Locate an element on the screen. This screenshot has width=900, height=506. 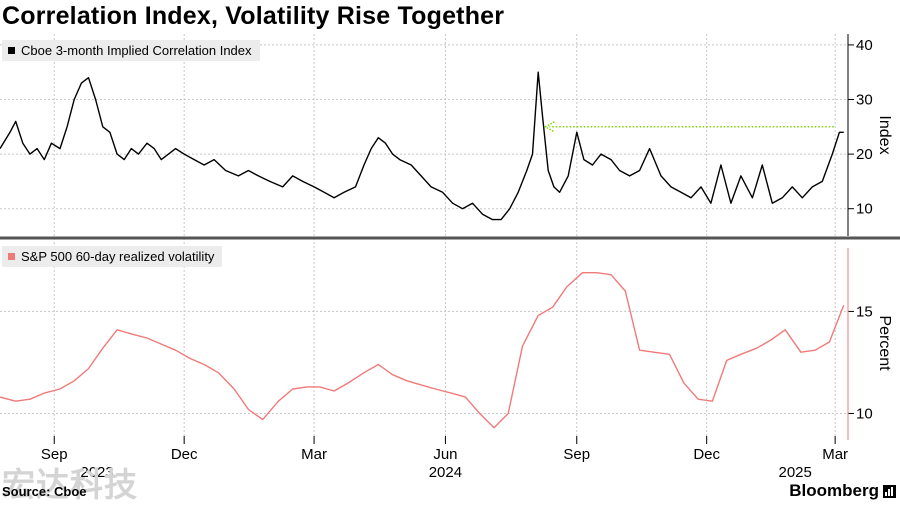
ytick-label-top-40: 40 is located at coordinates (864, 45).